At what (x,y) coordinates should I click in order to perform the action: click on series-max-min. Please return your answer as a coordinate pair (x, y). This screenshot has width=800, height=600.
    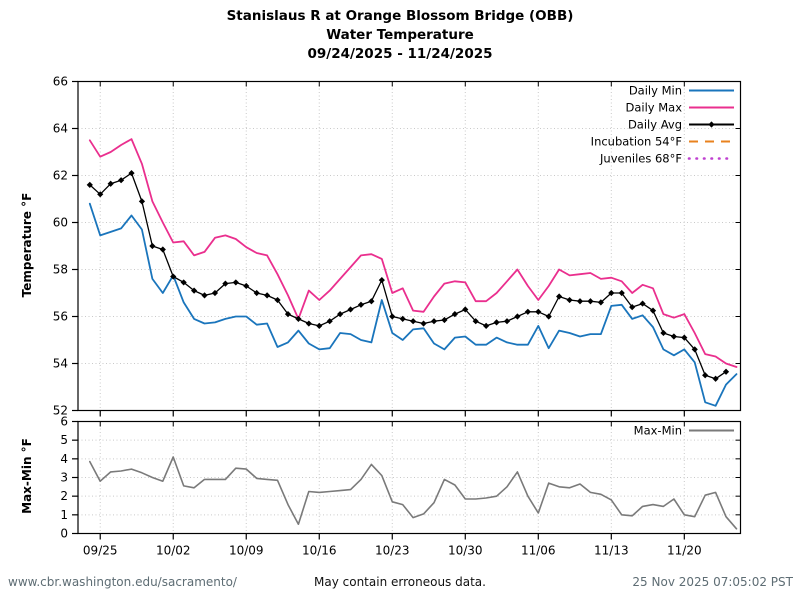
    Looking at the image, I should click on (413, 493).